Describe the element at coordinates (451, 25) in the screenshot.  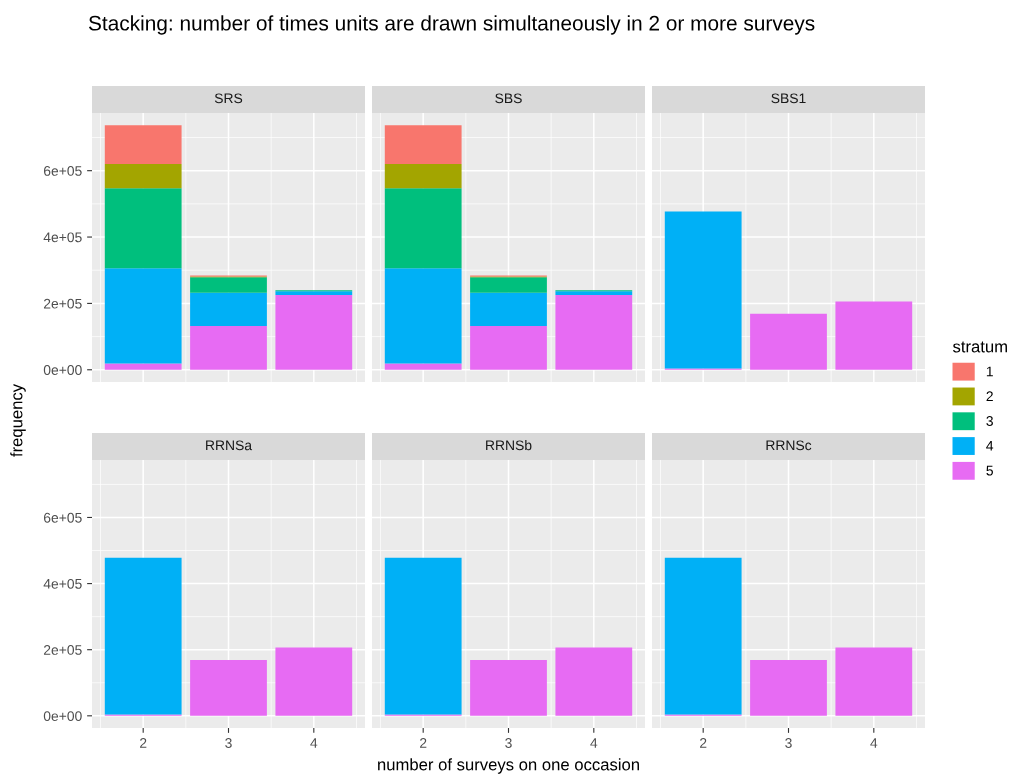
I see `text: Stacking: number of times units are drawn simultaneously in 2 or more surveys` at that location.